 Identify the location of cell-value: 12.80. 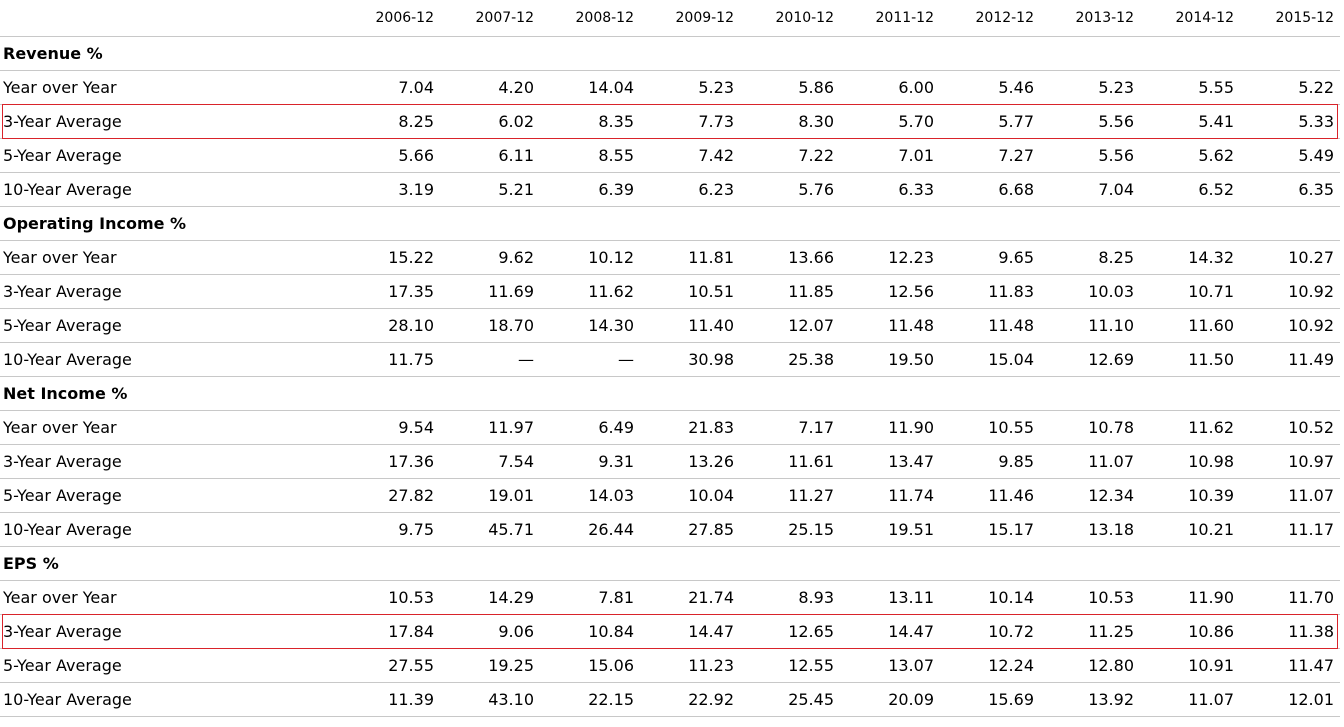
(1090, 666).